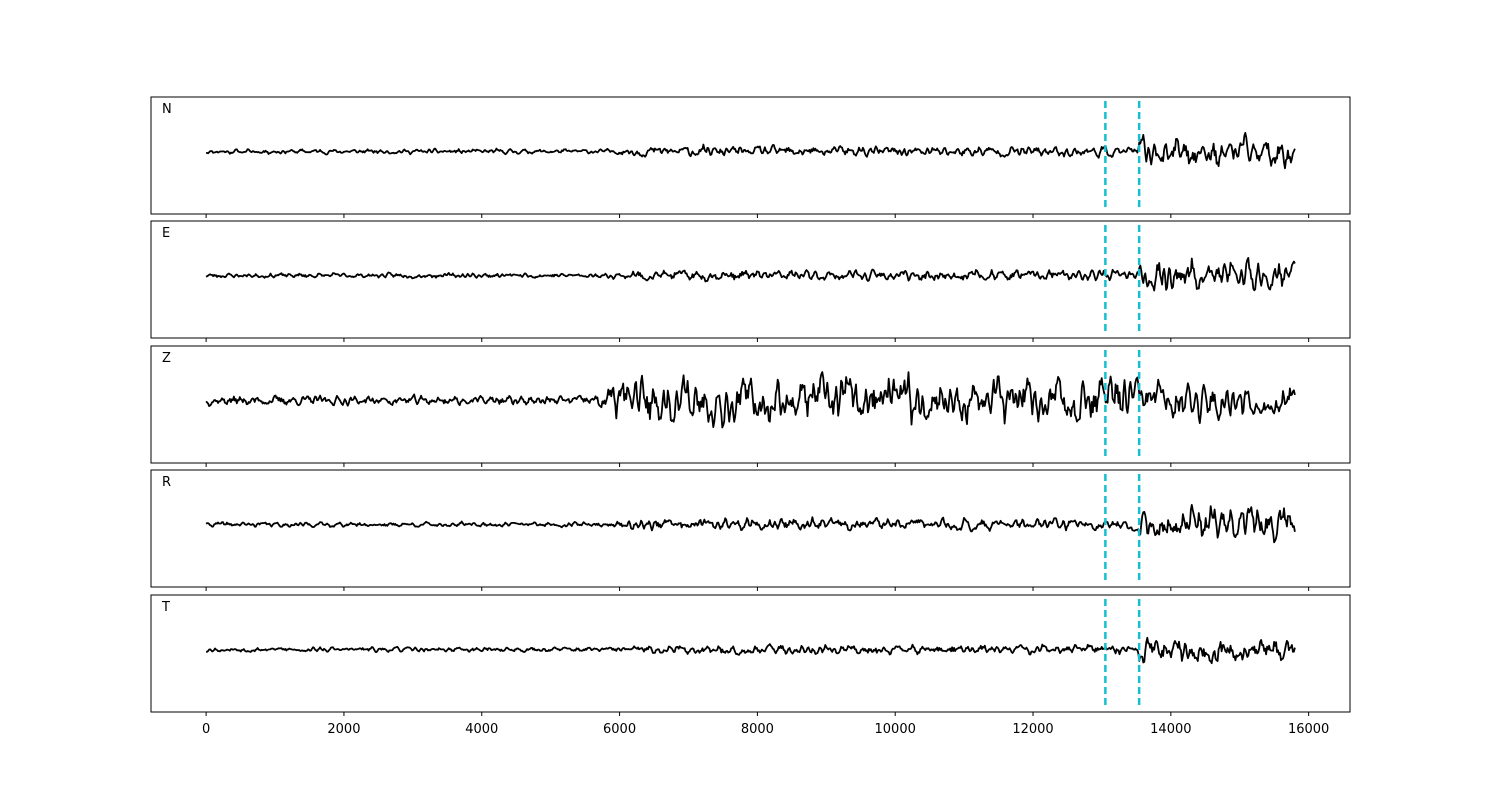 This screenshot has width=1500, height=800. I want to click on trace-line-E, so click(750, 274).